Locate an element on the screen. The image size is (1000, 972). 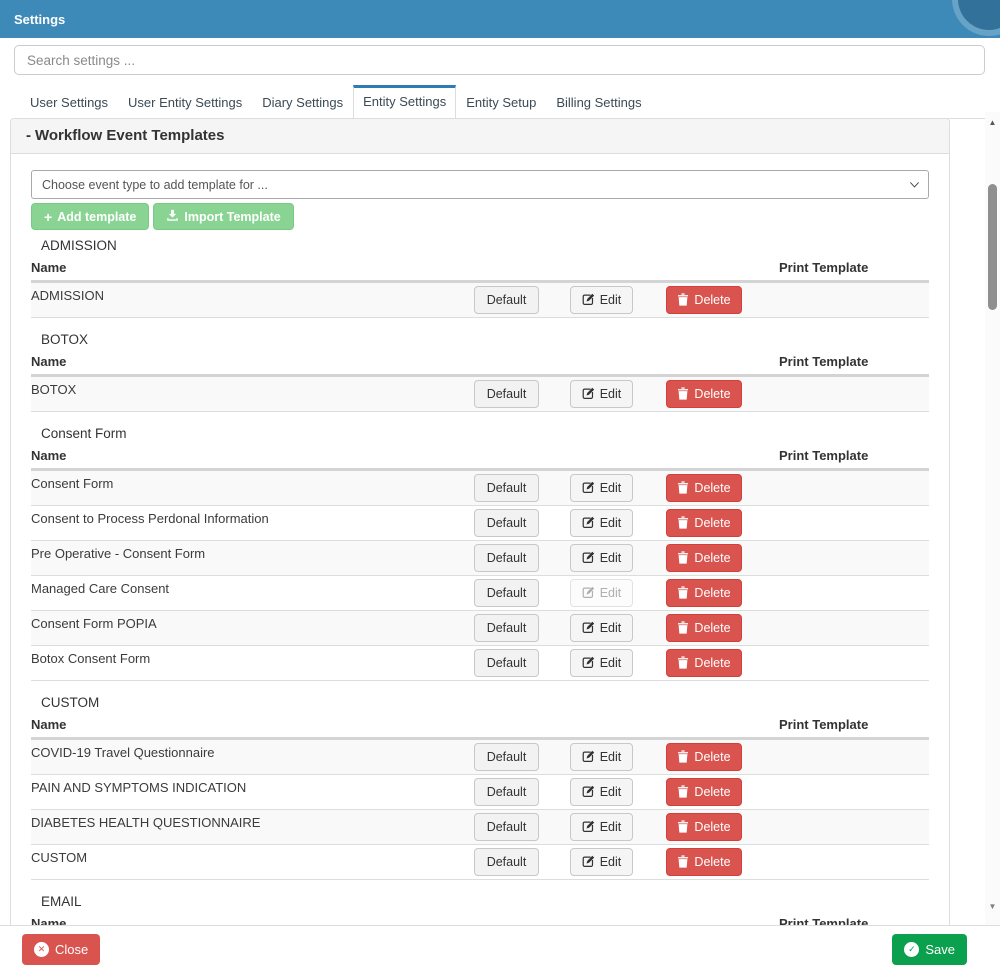
close-circle-x-icon: ✕ is located at coordinates (41, 949).